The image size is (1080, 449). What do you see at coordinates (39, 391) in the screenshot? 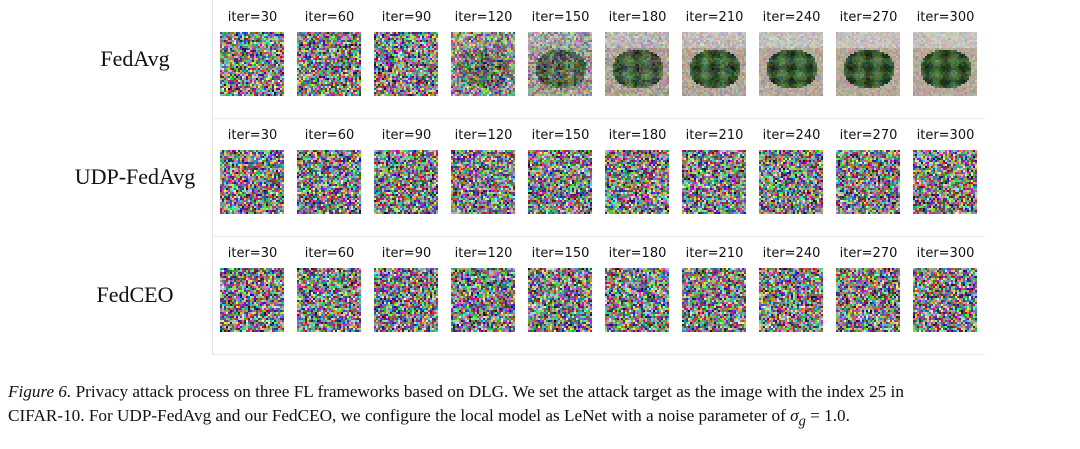
I see `caption-prefix: Figure 6.` at bounding box center [39, 391].